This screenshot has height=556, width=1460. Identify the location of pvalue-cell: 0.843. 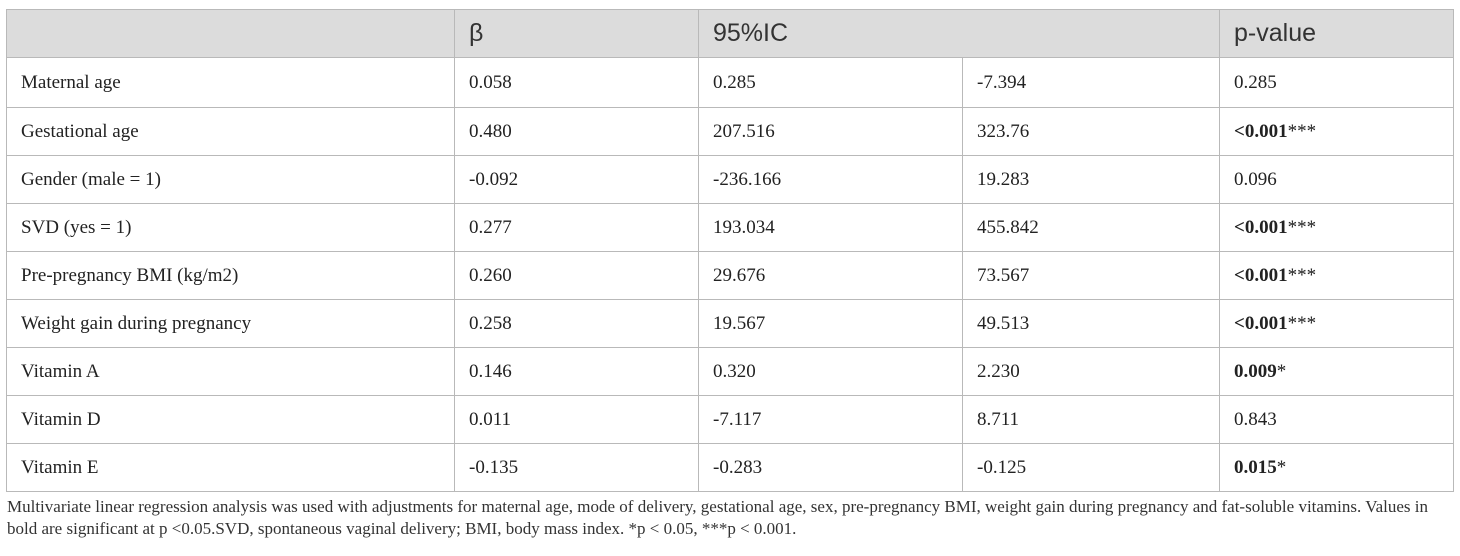
(1337, 419).